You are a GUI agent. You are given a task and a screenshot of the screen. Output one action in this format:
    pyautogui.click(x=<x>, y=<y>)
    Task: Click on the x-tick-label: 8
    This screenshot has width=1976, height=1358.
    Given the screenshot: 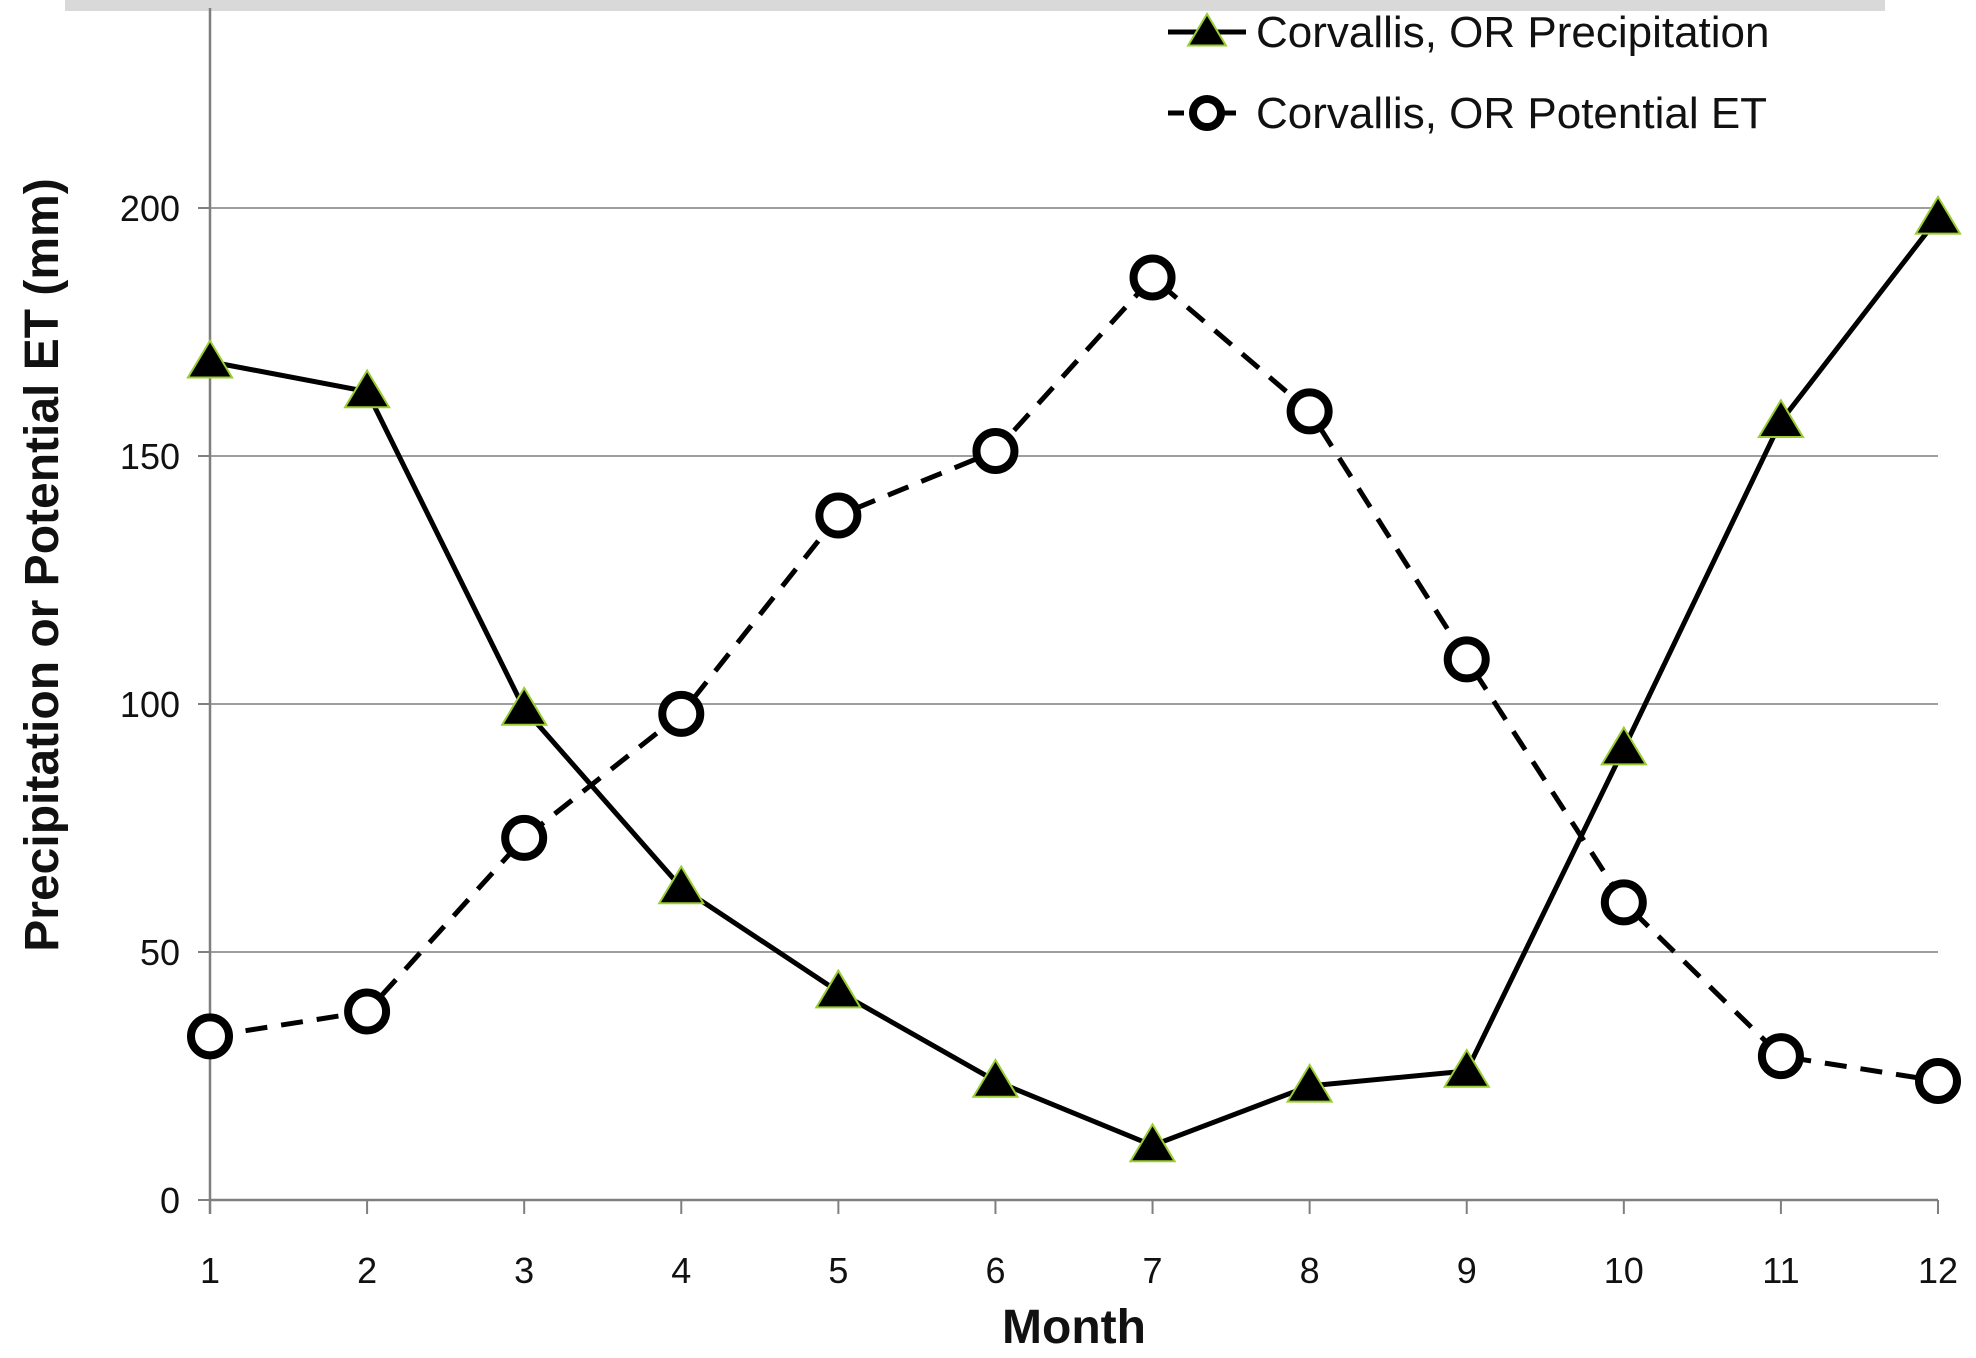 What is the action you would take?
    pyautogui.click(x=1310, y=1270)
    